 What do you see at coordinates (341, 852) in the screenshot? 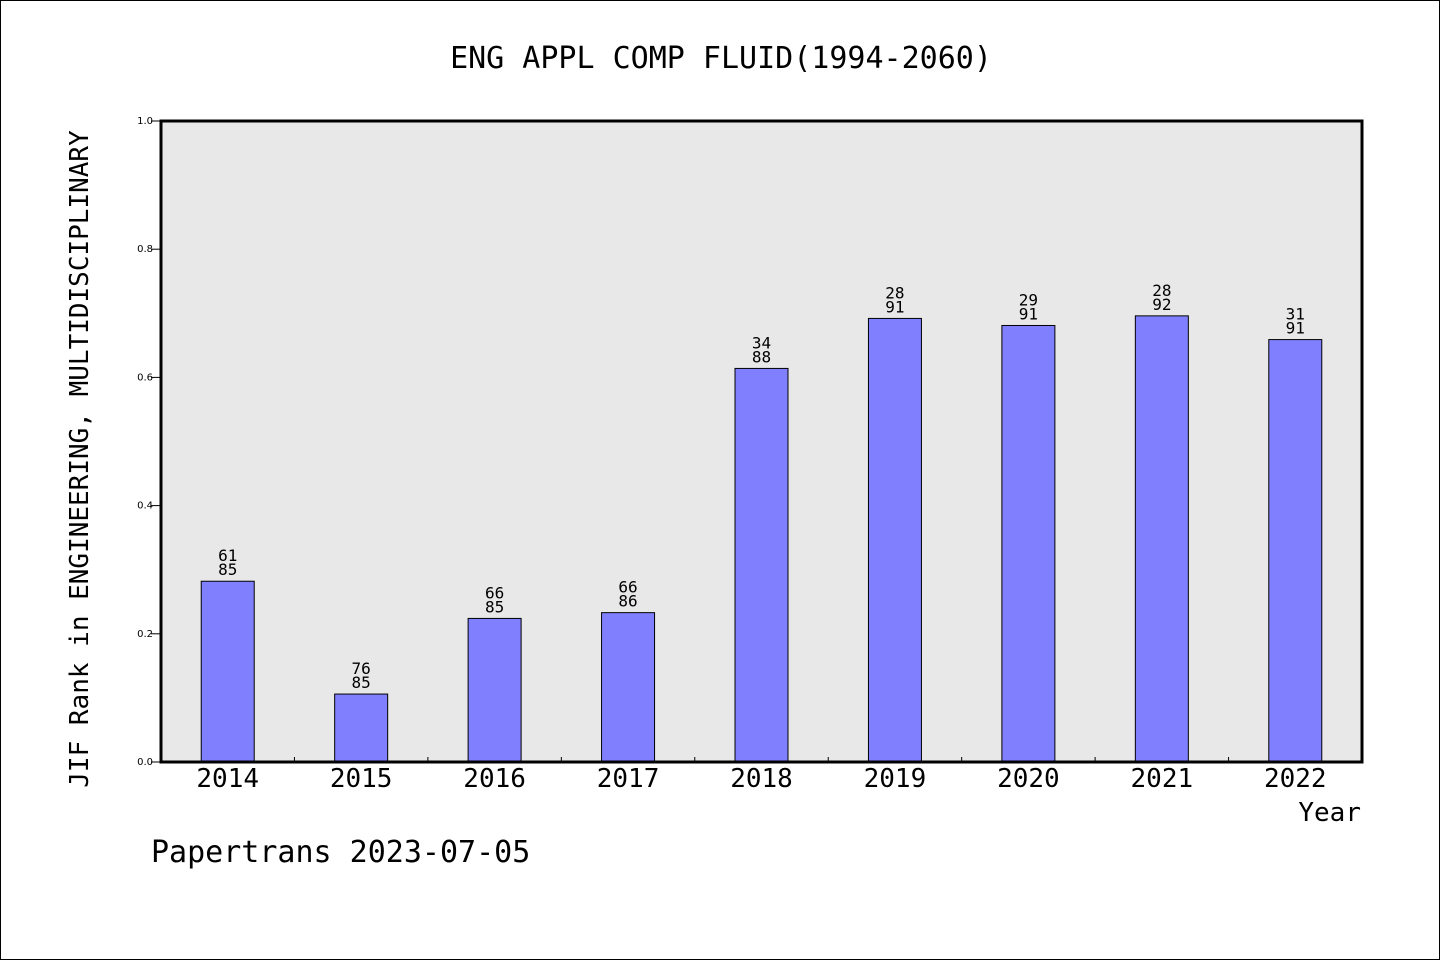
I see `footer-text: Papertrans 2023-07-05` at bounding box center [341, 852].